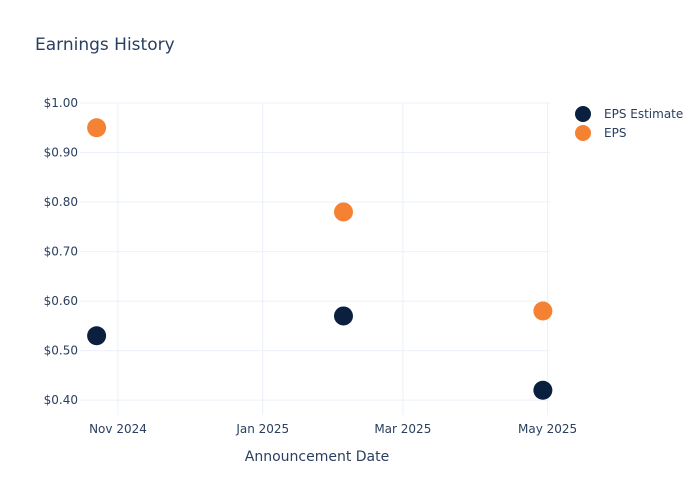 Image resolution: width=700 pixels, height=500 pixels. I want to click on y-tick-label: $0.60, so click(61, 301).